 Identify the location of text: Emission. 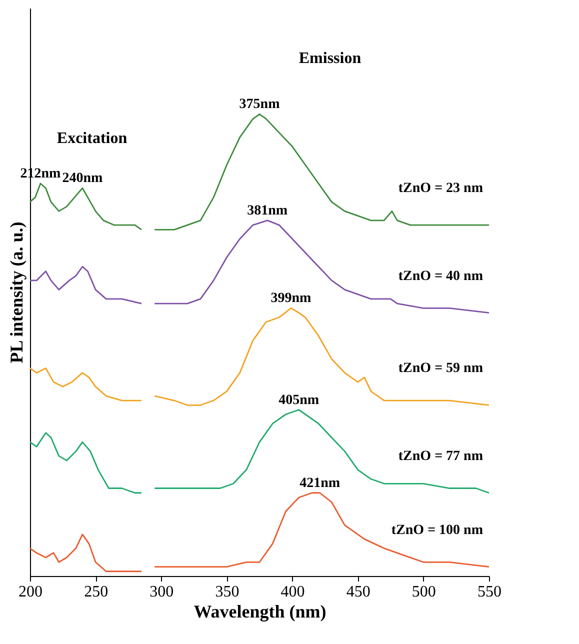
(330, 58).